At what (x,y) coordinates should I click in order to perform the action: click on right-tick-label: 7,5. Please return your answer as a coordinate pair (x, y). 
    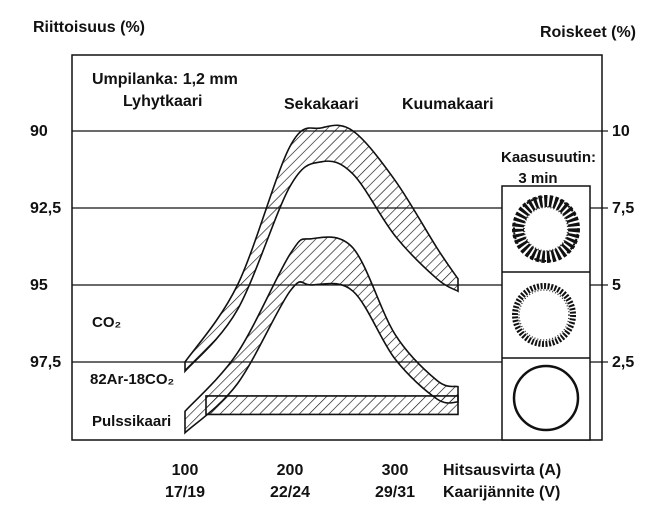
    Looking at the image, I should click on (623, 208).